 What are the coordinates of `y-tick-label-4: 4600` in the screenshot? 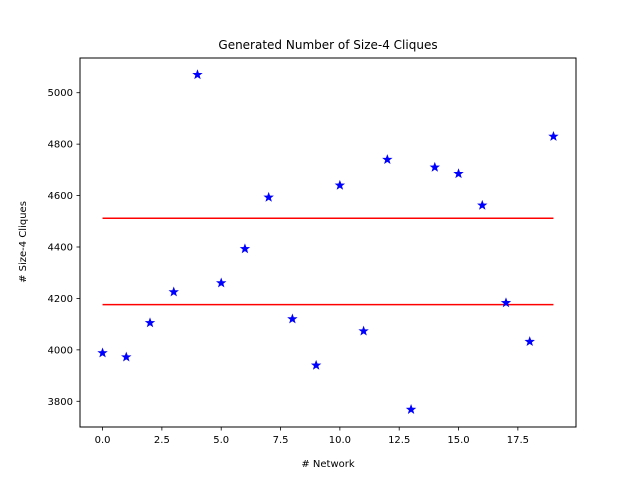 It's located at (60, 196).